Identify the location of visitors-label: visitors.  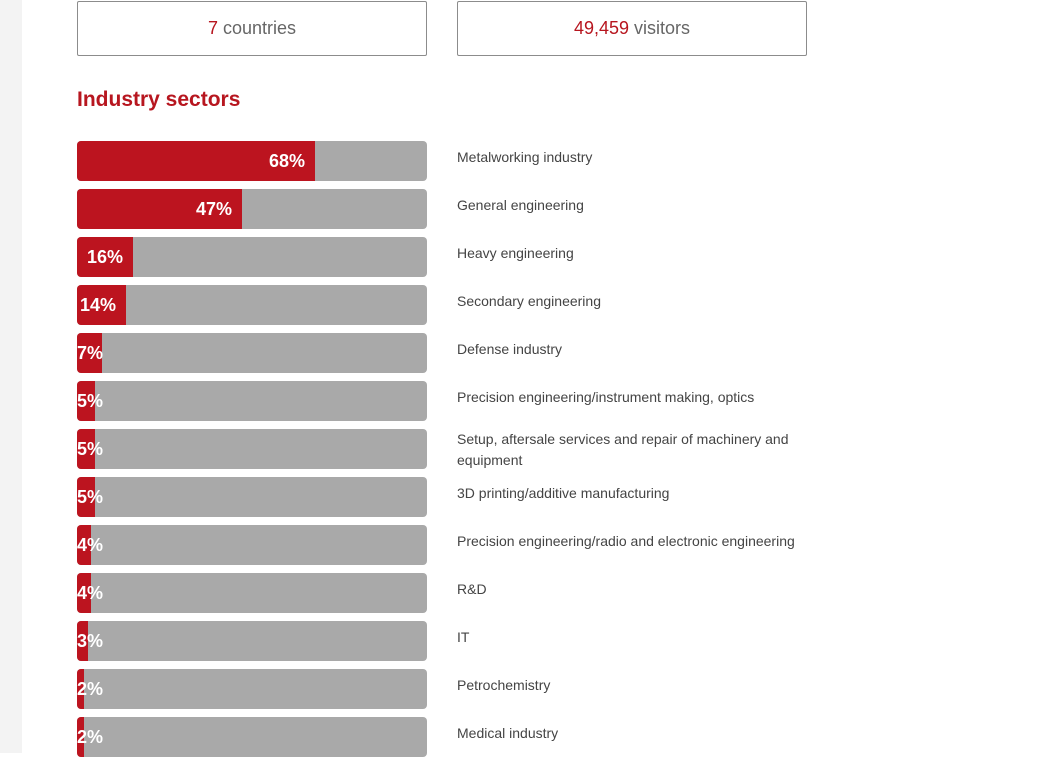
(662, 28).